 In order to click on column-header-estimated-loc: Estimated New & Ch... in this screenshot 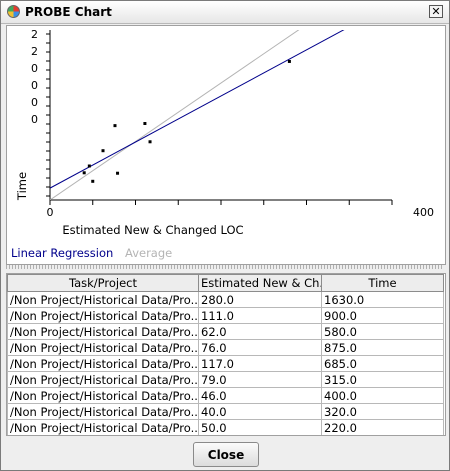, I will do `click(260, 283)`.